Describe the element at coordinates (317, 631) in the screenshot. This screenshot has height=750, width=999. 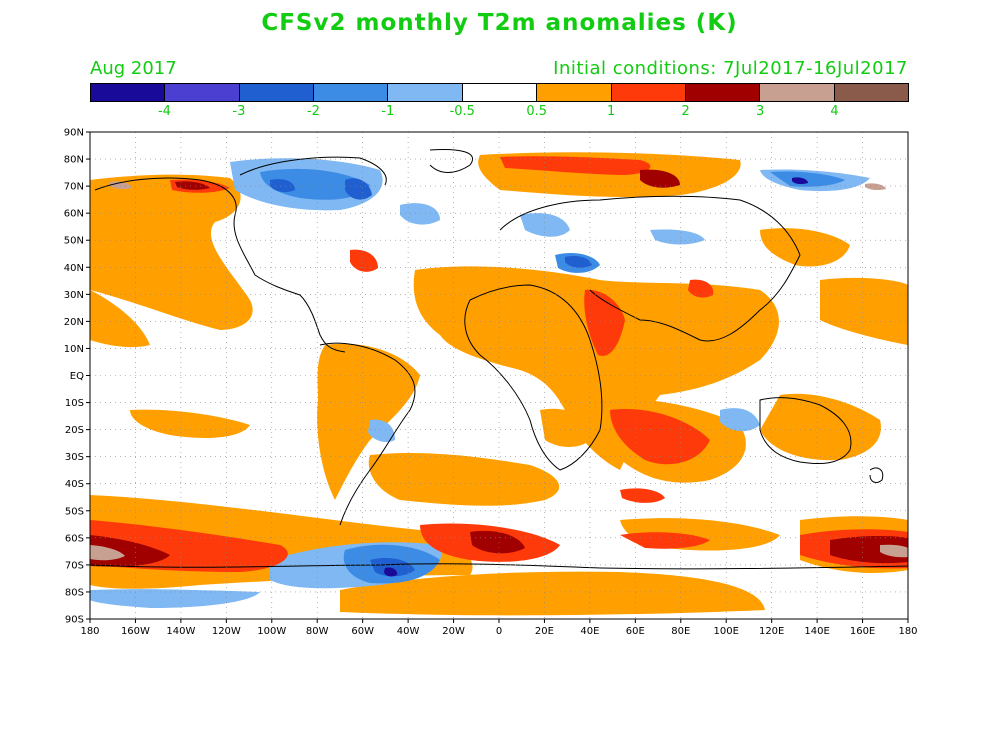
I see `longitude-label: 80W` at that location.